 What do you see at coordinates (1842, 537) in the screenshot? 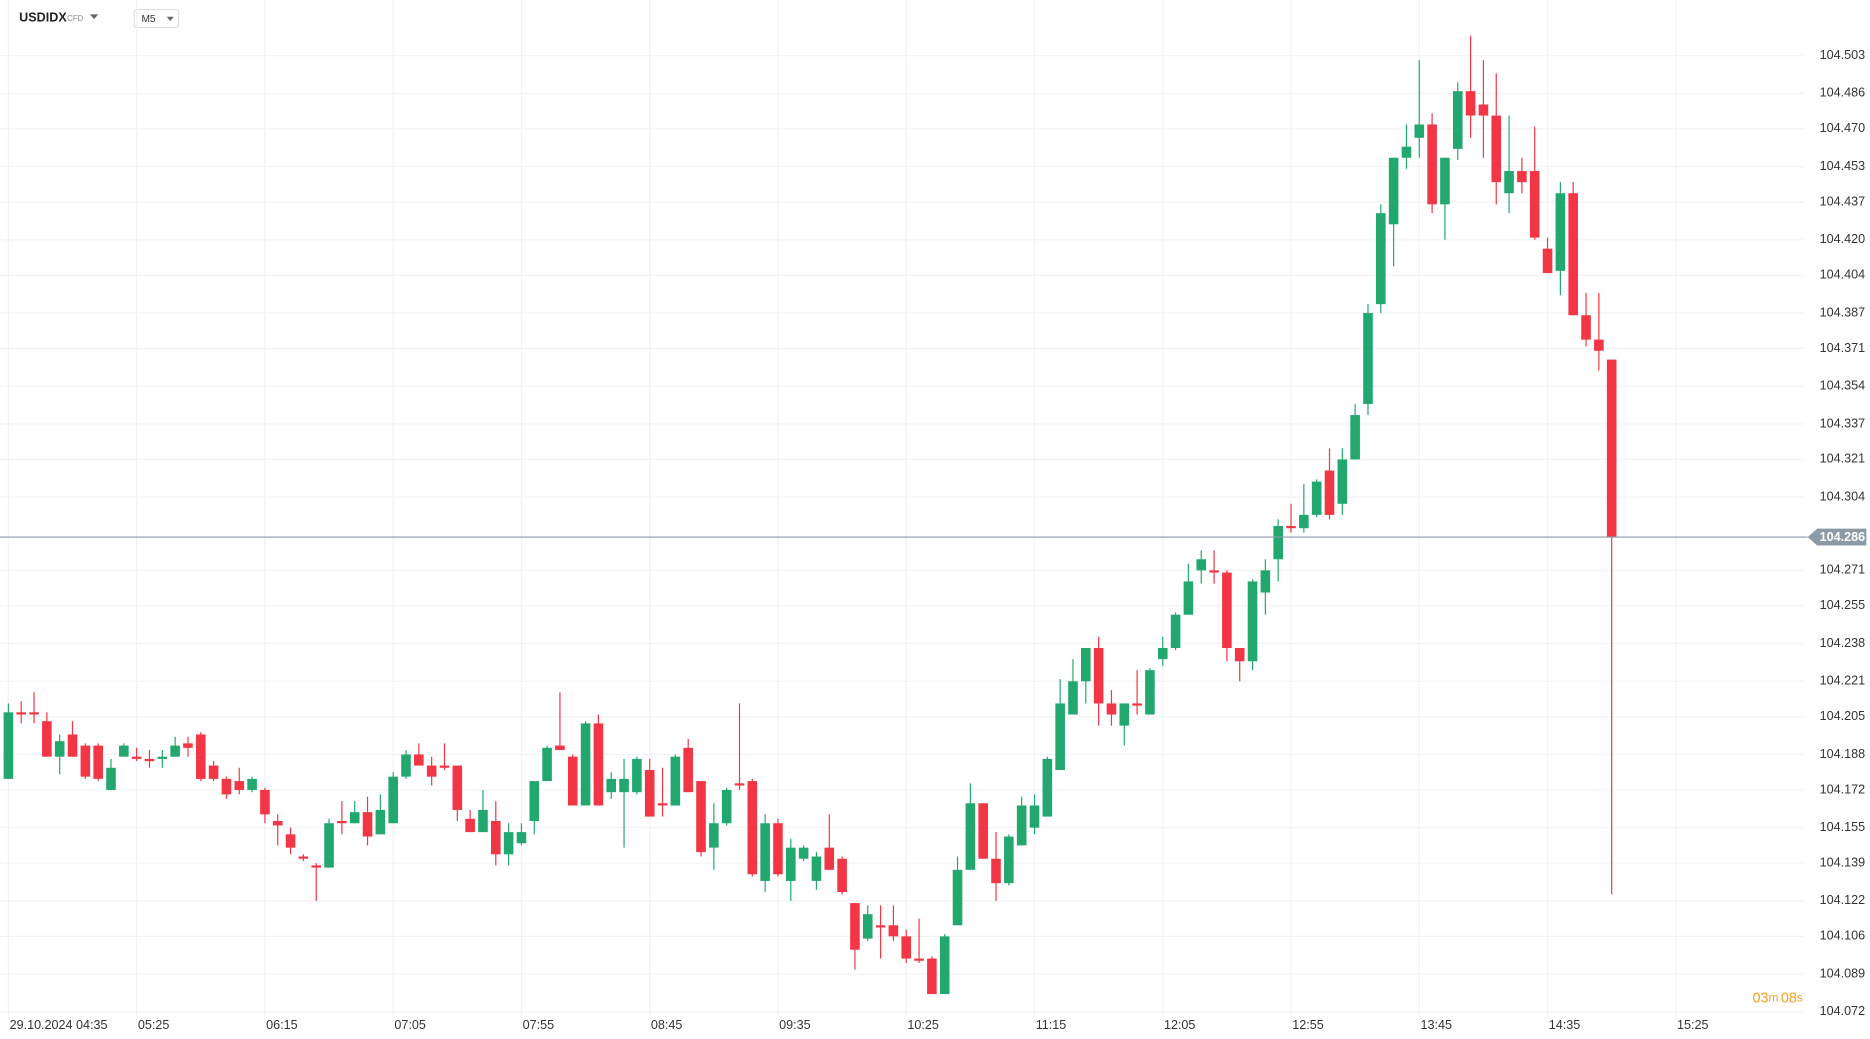
I see `last-price-label: 104.286` at bounding box center [1842, 537].